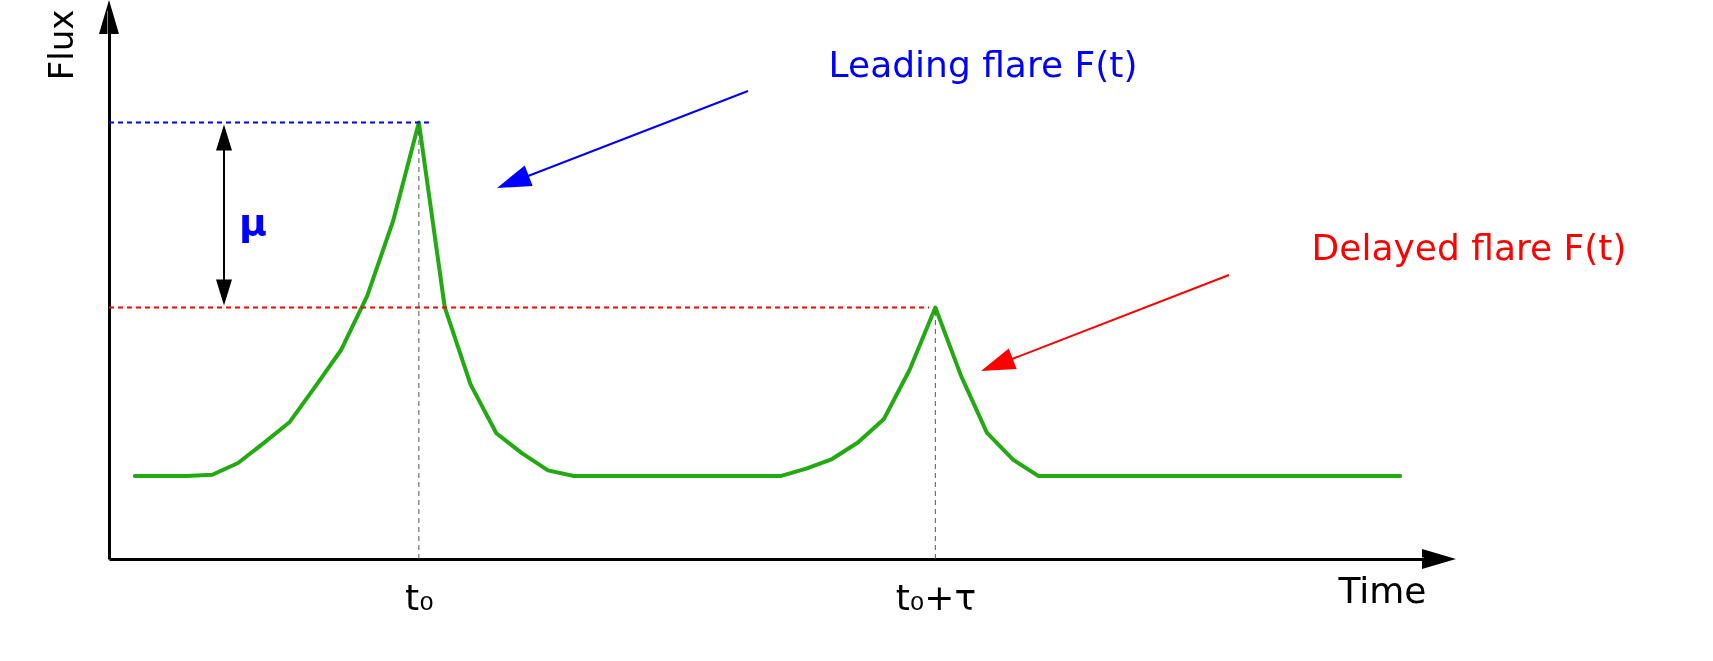 Image resolution: width=1713 pixels, height=661 pixels. Describe the element at coordinates (936, 597) in the screenshot. I see `x-tick-label: t₀+τ` at that location.